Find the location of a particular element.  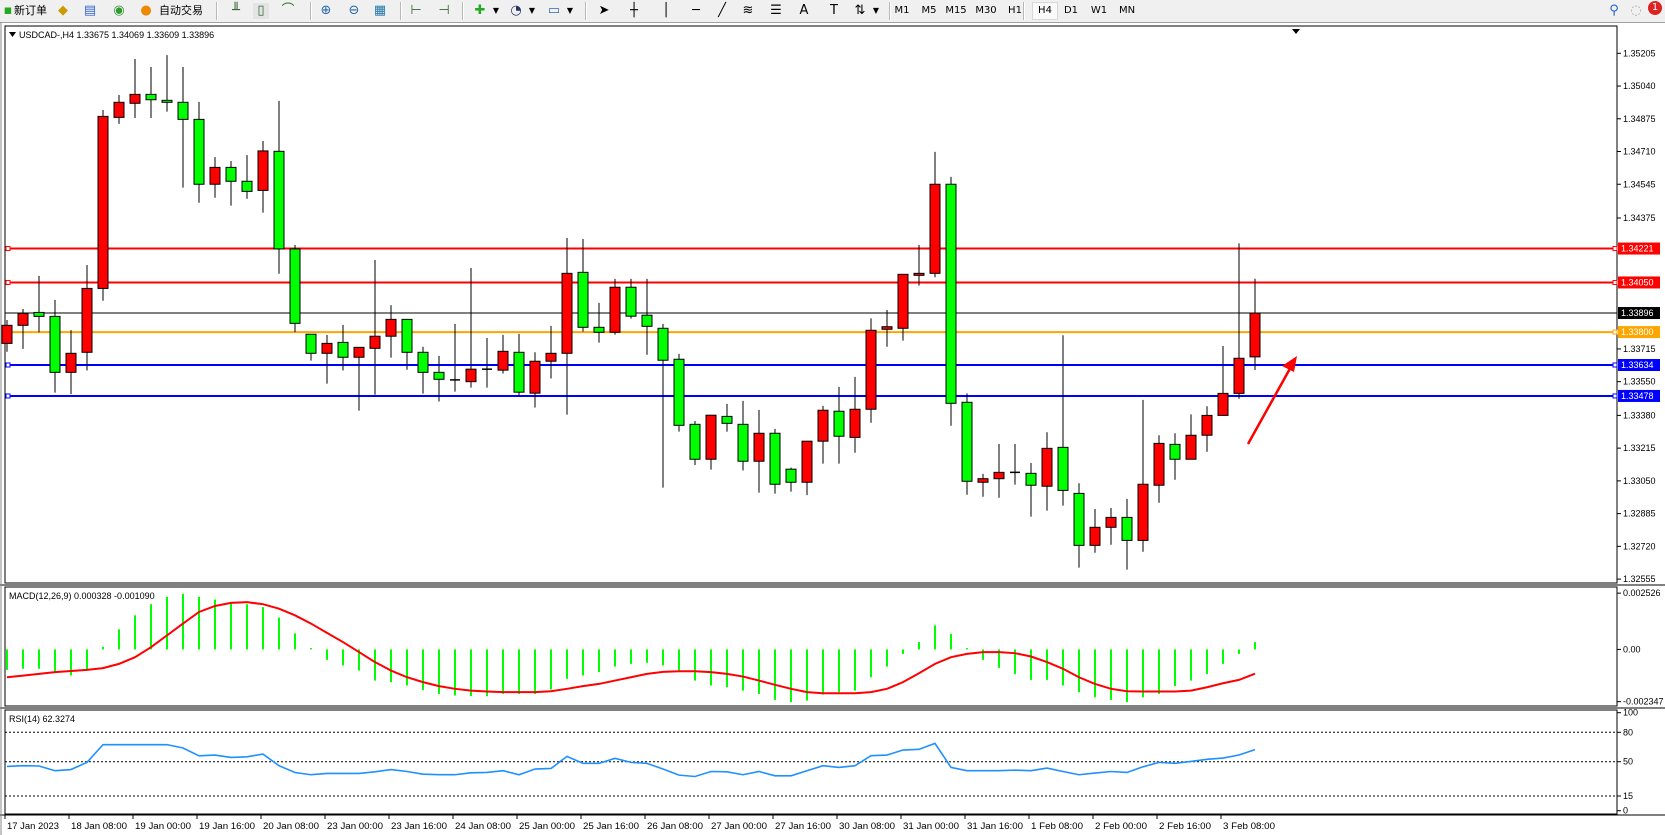

auto-trading-icon: ● is located at coordinates (146, 10).